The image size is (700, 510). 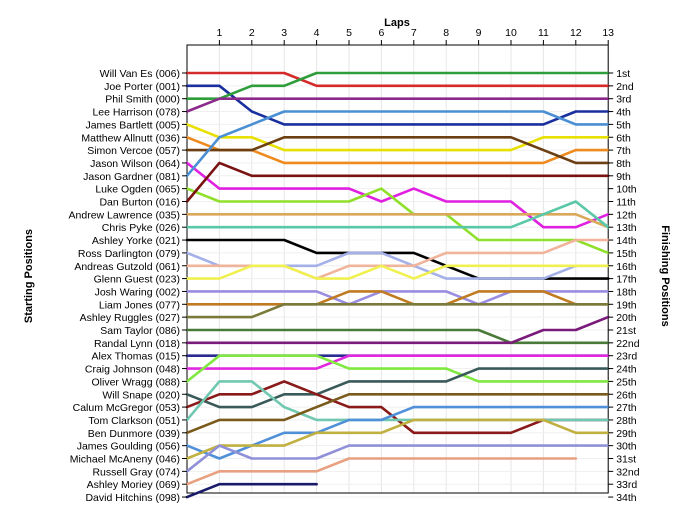 I want to click on finish-label: 17th, so click(x=626, y=280).